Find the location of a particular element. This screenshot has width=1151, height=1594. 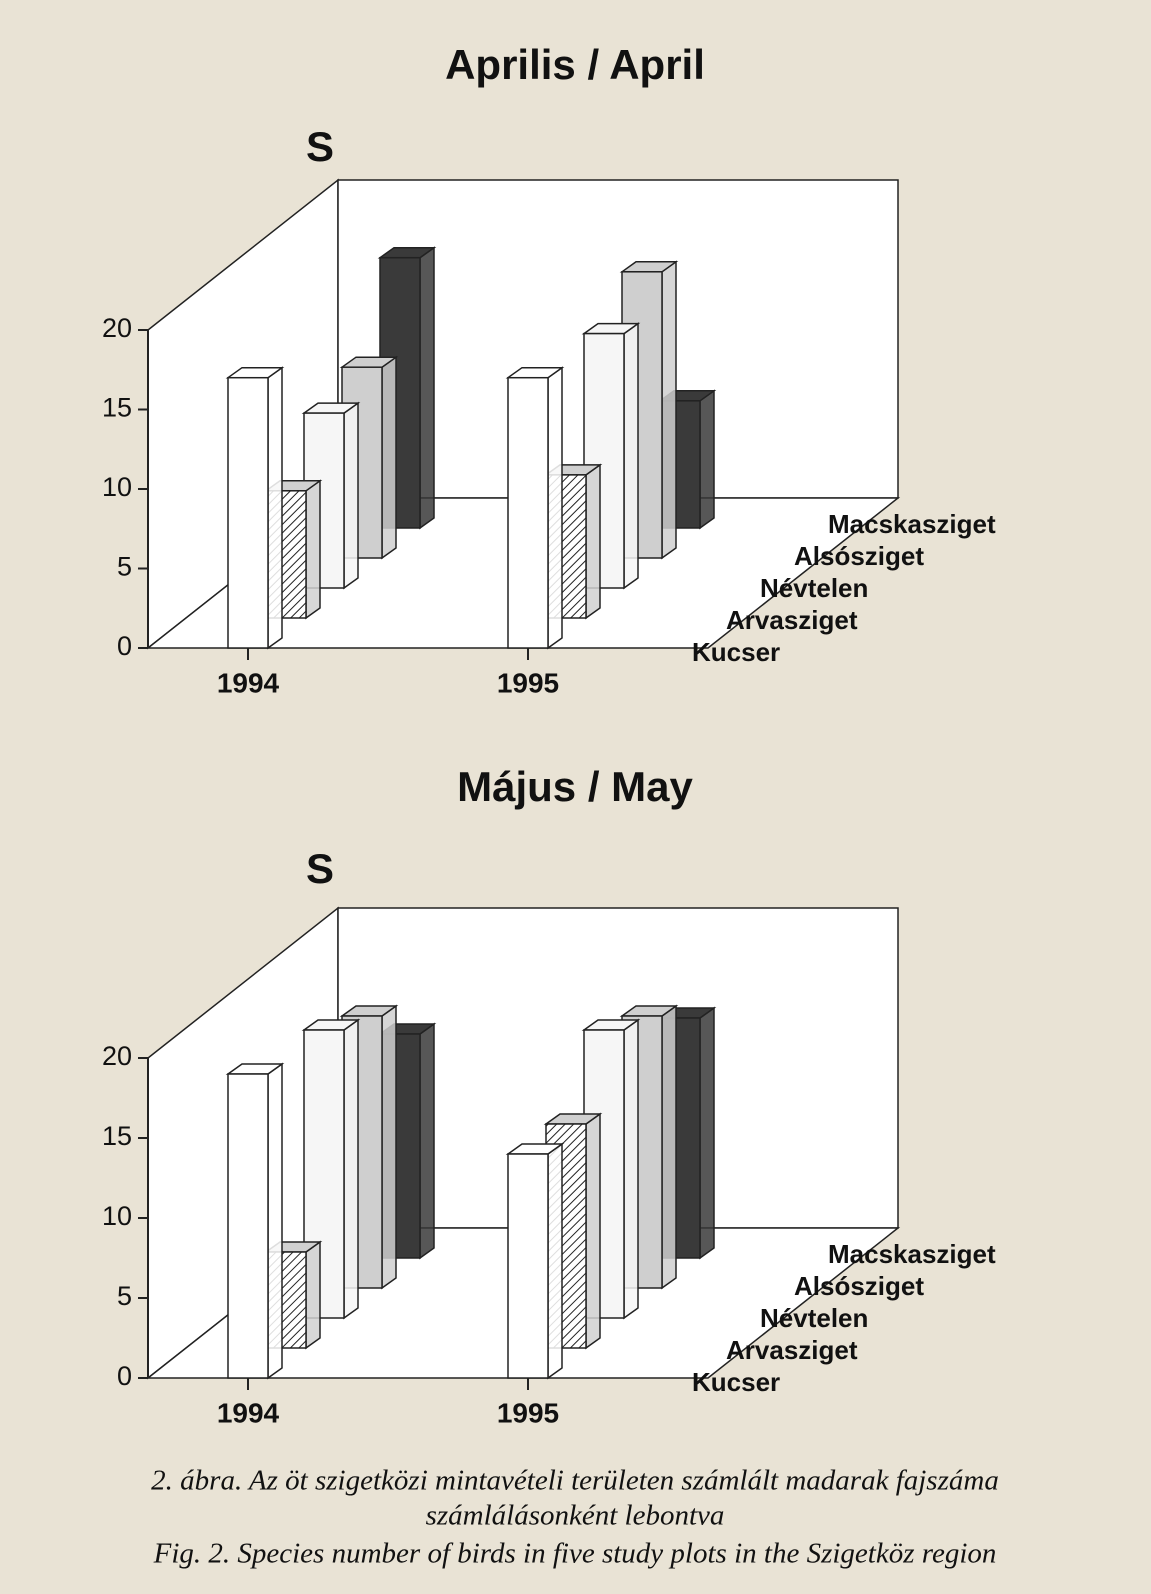

caption-hu-2: számlálásonként lebontva is located at coordinates (575, 1516).